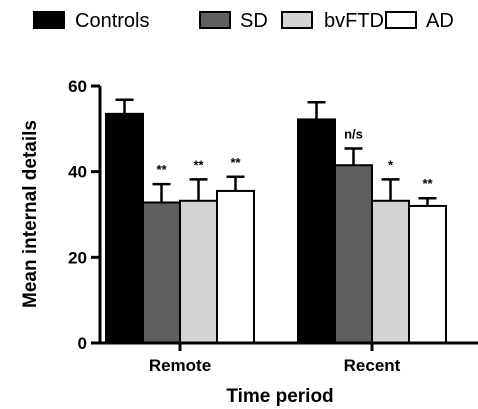  I want to click on bar-recent-bvftd, so click(390, 271).